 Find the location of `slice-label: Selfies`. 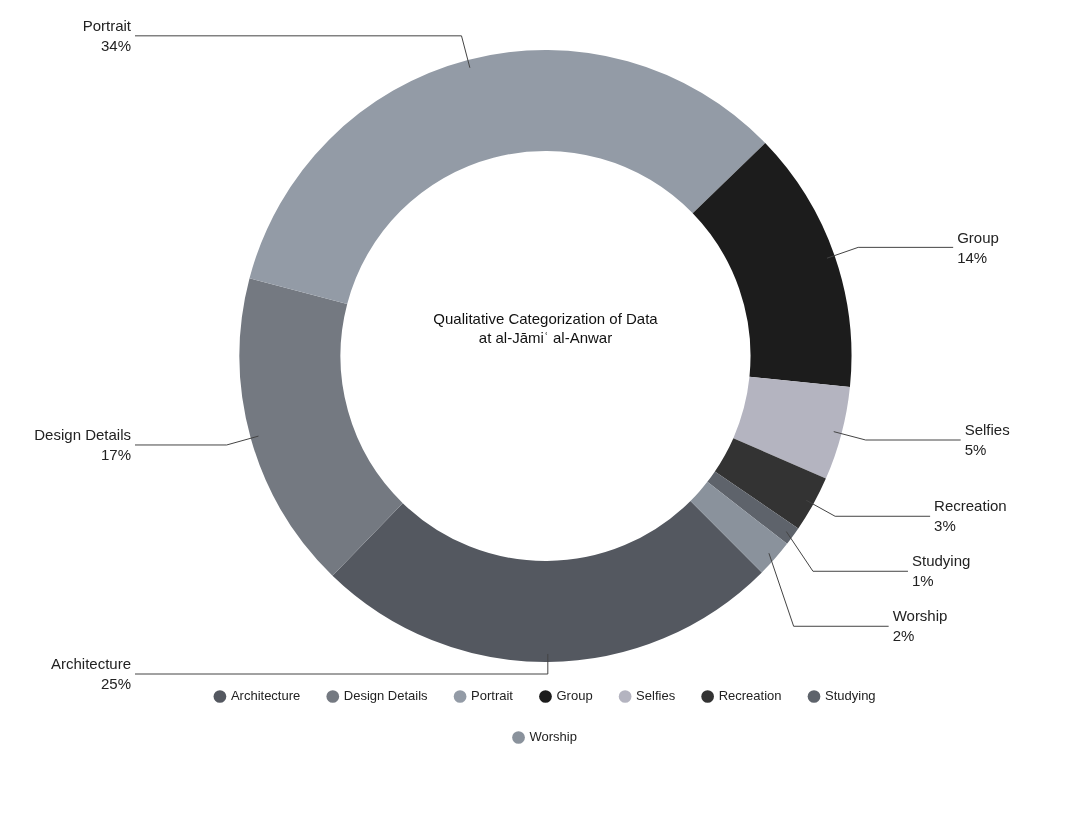

slice-label: Selfies is located at coordinates (987, 430).